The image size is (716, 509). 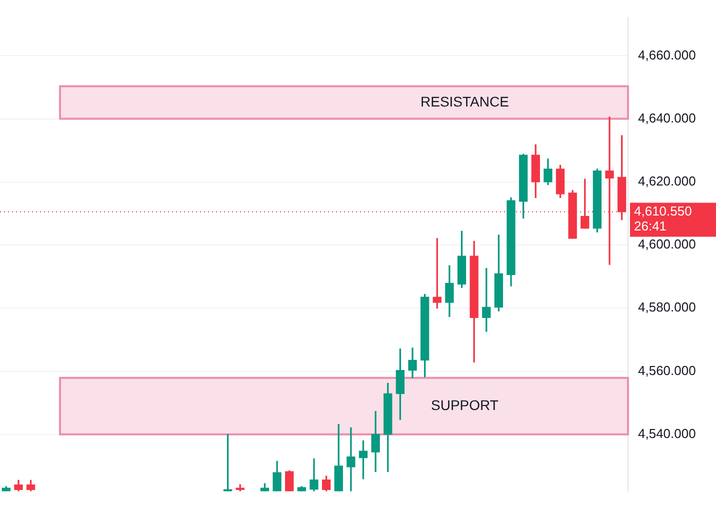 I want to click on band-label: SUPPORT, so click(x=465, y=405).